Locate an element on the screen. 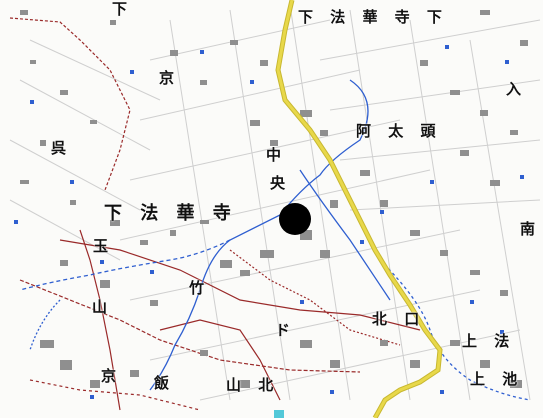  place-label-lower-center-left: 竹 is located at coordinates (196, 289).